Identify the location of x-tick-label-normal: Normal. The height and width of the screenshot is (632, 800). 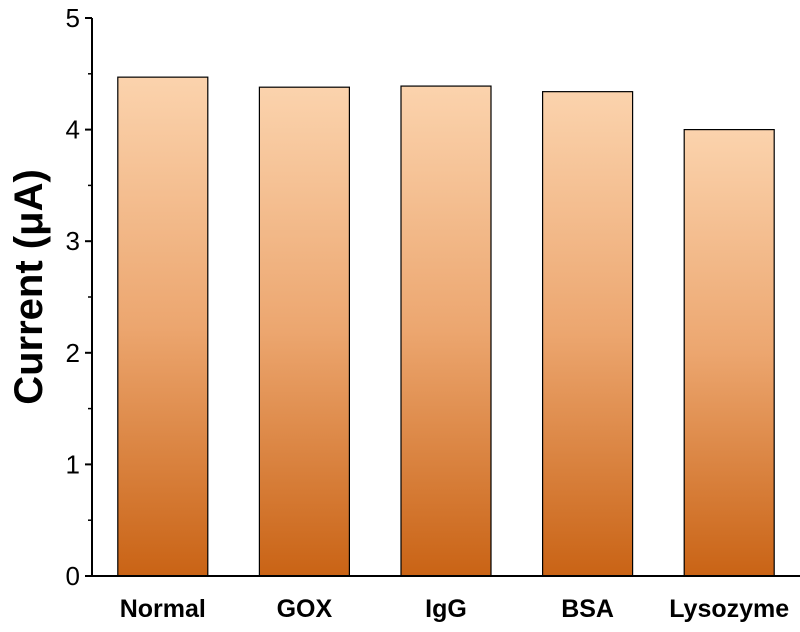
(163, 609).